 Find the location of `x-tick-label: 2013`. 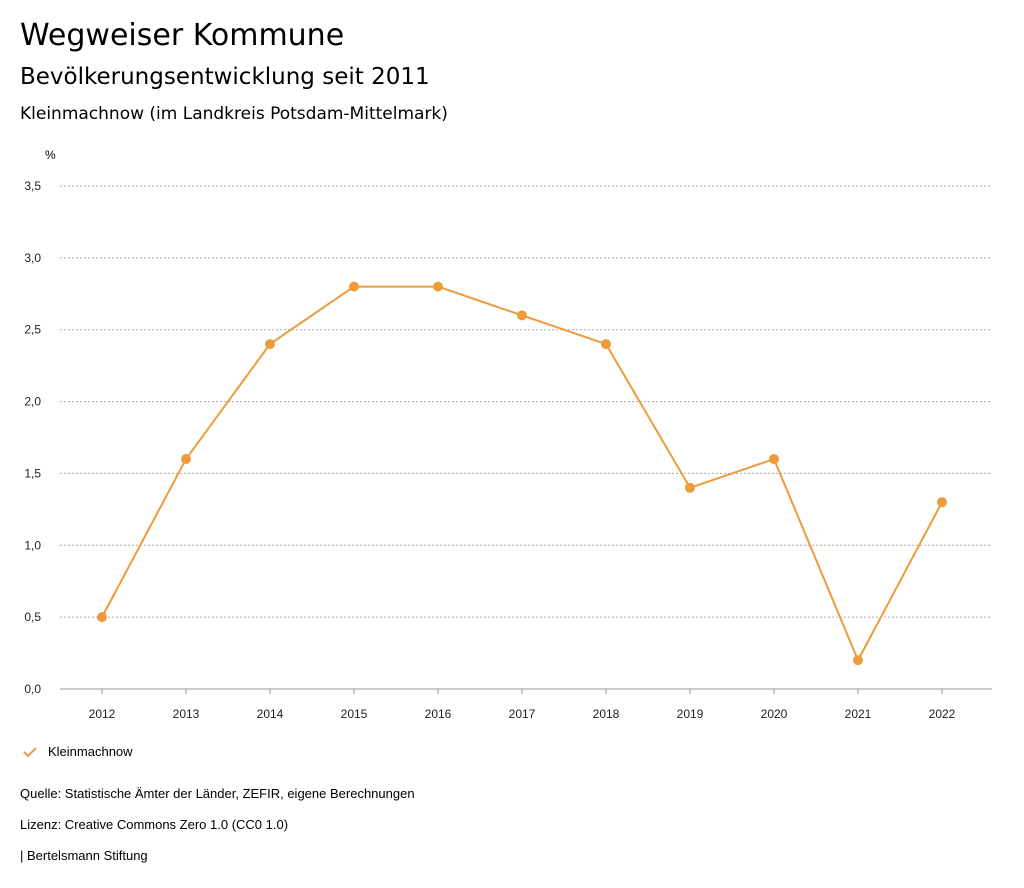

x-tick-label: 2013 is located at coordinates (186, 714).